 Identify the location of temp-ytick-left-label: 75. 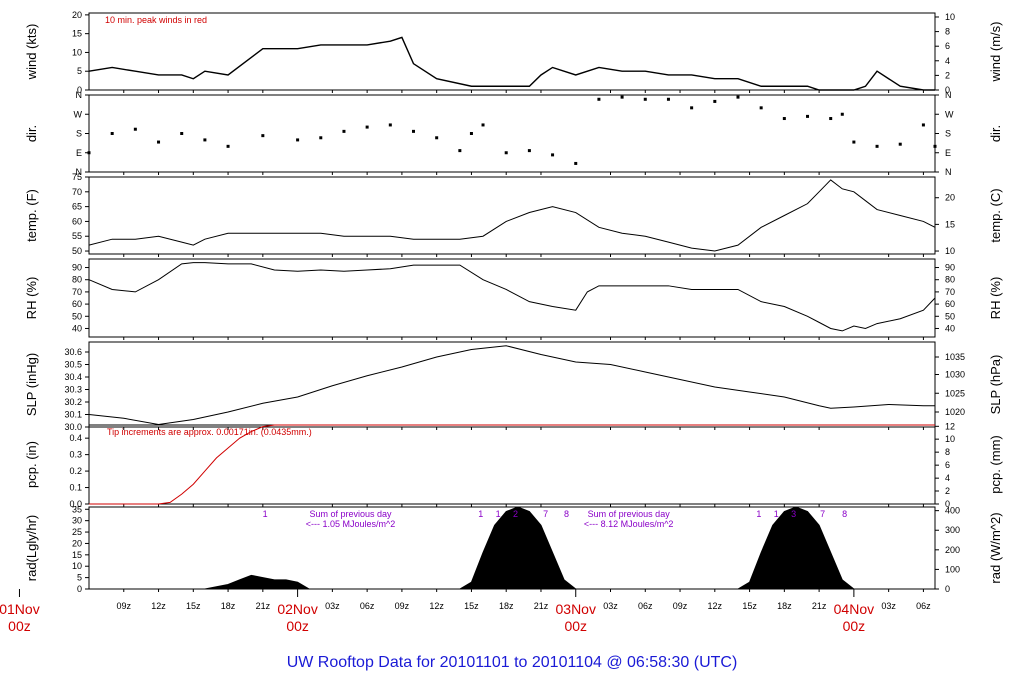
(77, 177).